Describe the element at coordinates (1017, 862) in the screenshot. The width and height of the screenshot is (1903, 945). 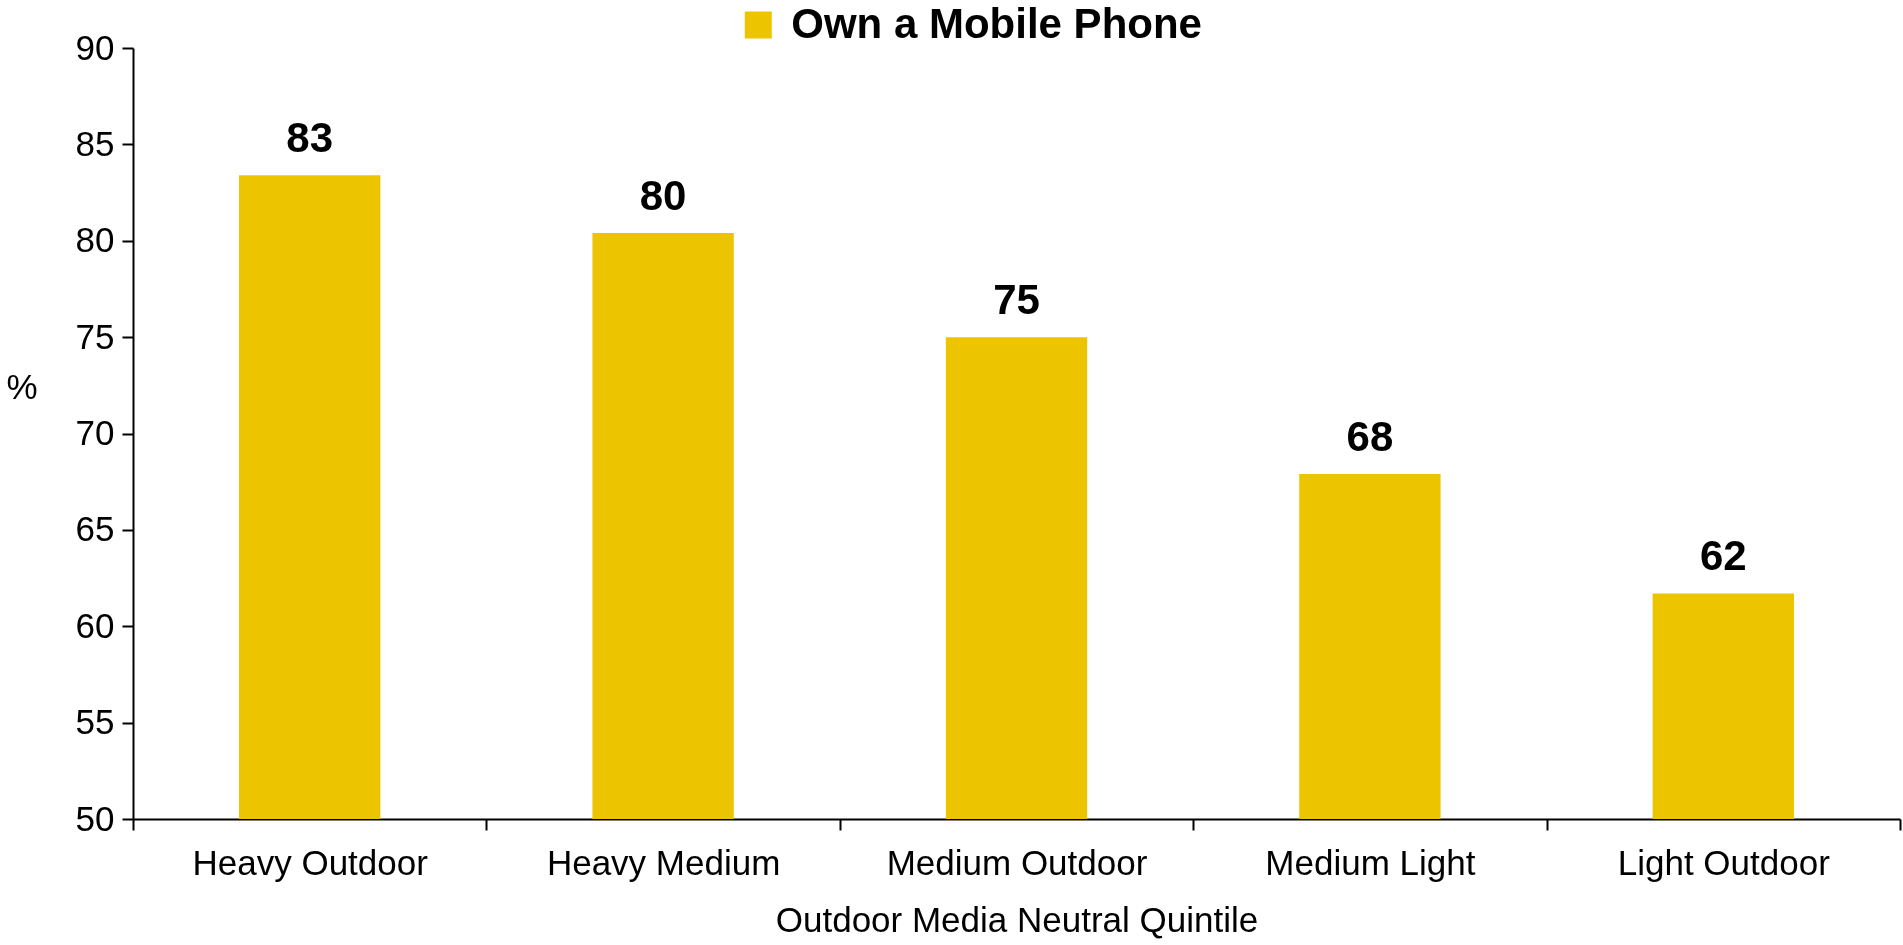
I see `x-tick-label: Medium Outdoor` at that location.